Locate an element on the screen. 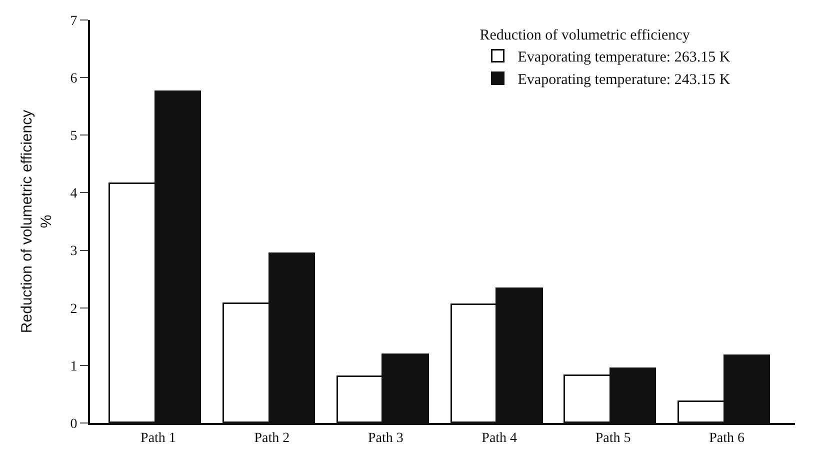 The image size is (815, 458). y-tick-label: 1 is located at coordinates (74, 366).